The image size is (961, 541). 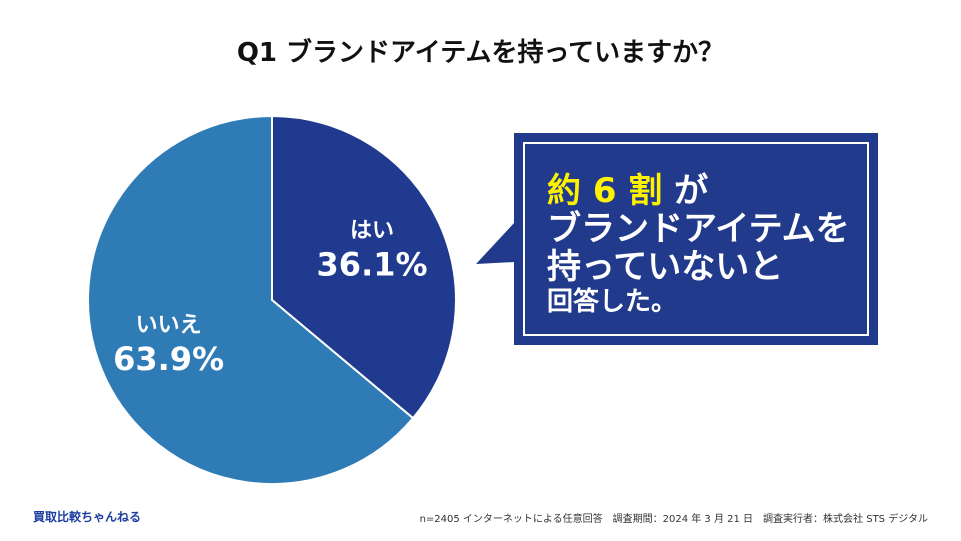 What do you see at coordinates (665, 267) in the screenshot?
I see `callout-line-3: 持っていないと` at bounding box center [665, 267].